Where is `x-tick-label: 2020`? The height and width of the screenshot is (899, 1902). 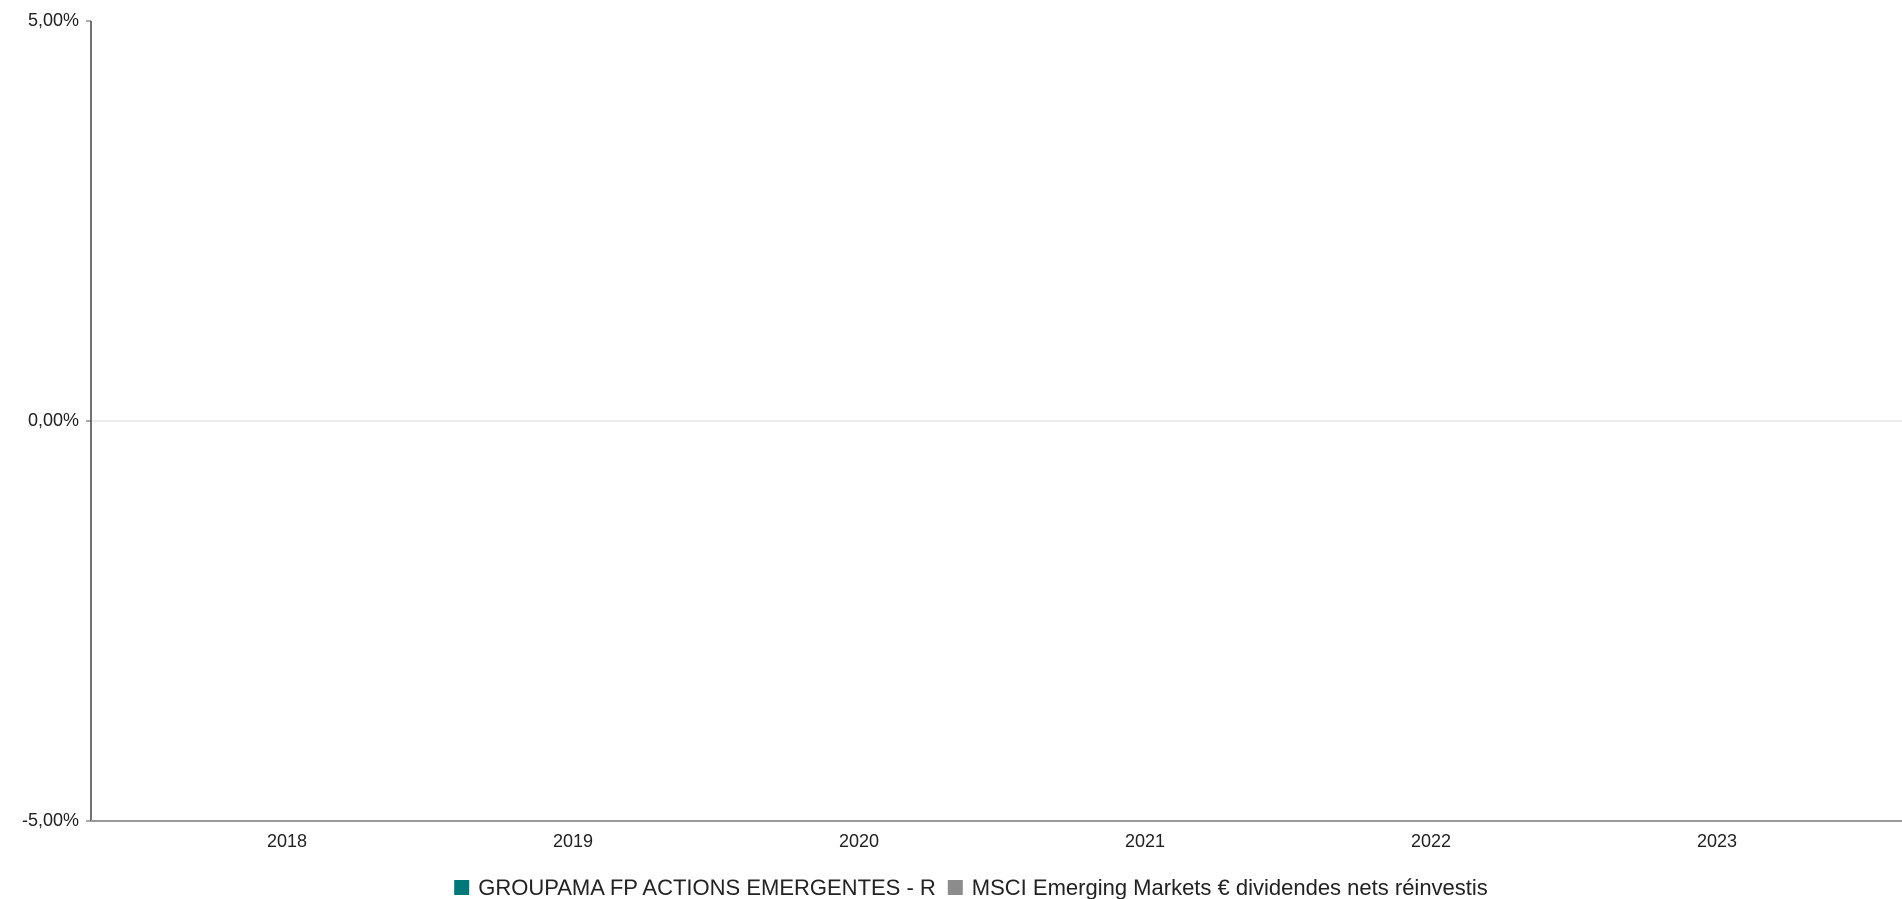 x-tick-label: 2020 is located at coordinates (859, 841).